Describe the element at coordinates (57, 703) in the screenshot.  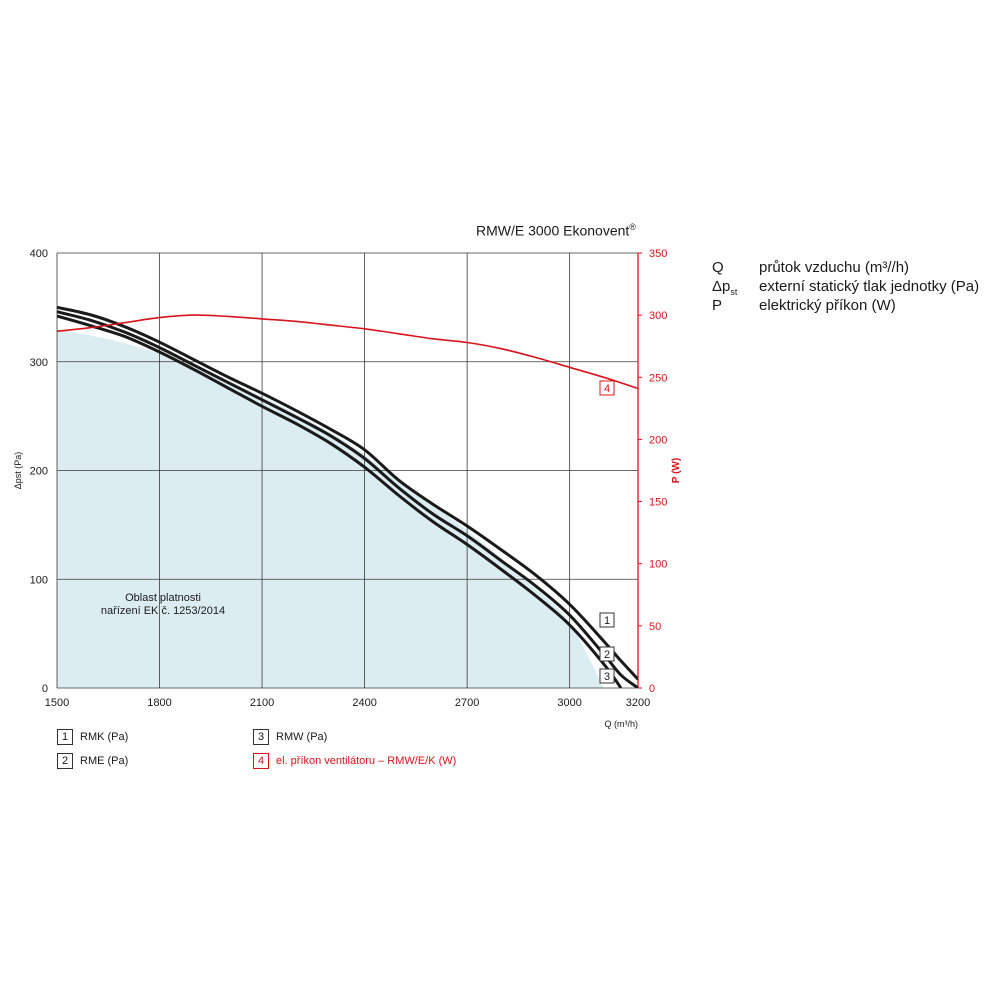
I see `x-tick-label: 1500` at that location.